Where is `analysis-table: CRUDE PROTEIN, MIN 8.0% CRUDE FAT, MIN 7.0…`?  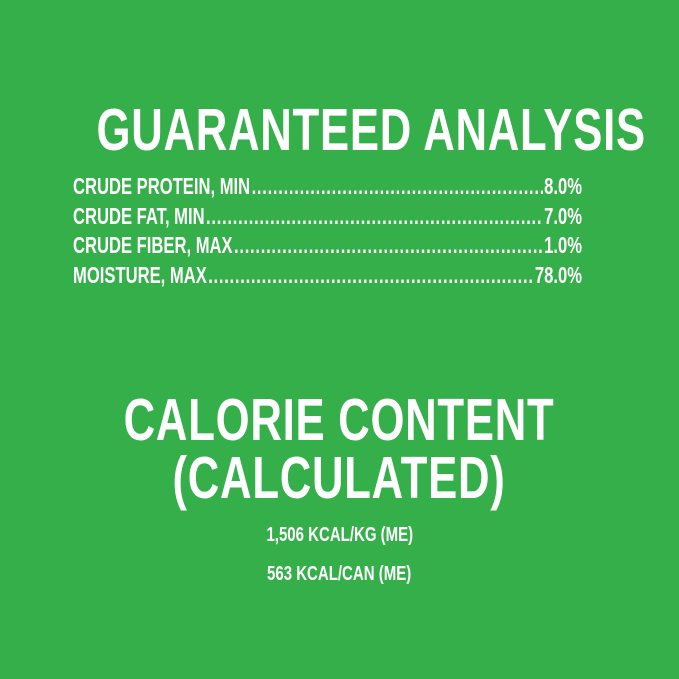 analysis-table: CRUDE PROTEIN, MIN 8.0% CRUDE FAT, MIN 7.0… is located at coordinates (327, 232).